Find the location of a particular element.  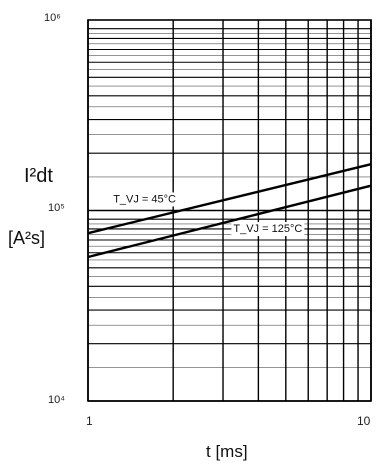

y-tick-label-bottom: 10⁴ is located at coordinates (56, 400).